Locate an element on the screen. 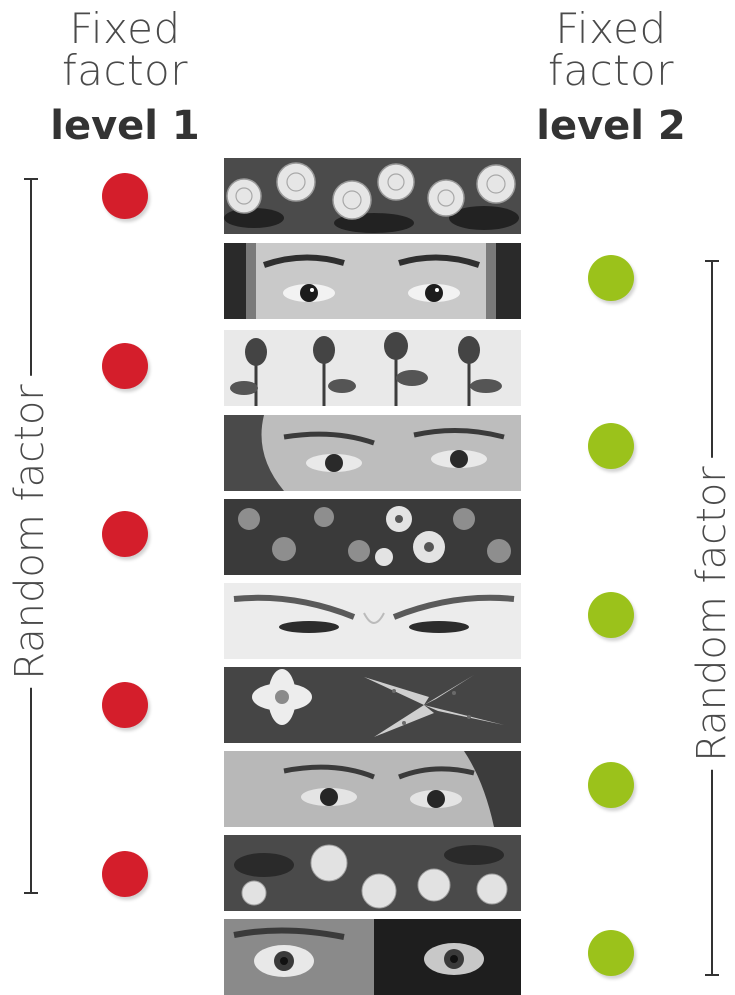  random-factor-label-right: Random factor is located at coordinates (712, 614).